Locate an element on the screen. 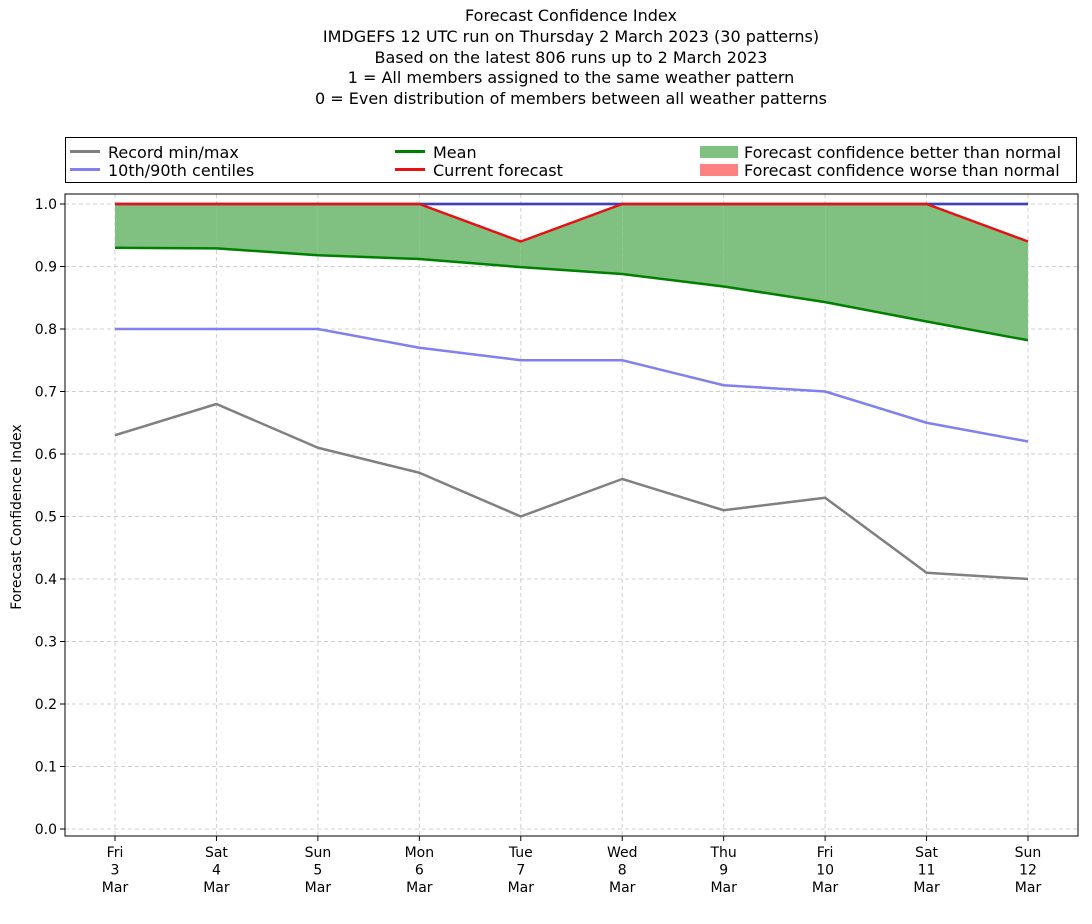  legend-item-centiles: 10th/90th centiles is located at coordinates (162, 171).